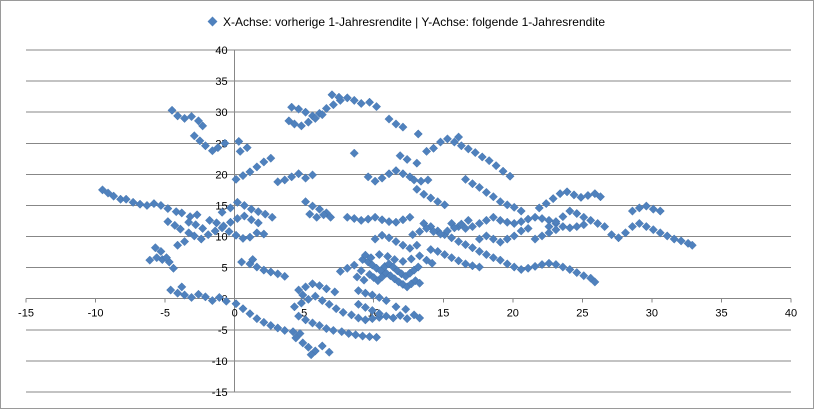  What do you see at coordinates (443, 314) in the screenshot?
I see `x-tick-label: 15` at bounding box center [443, 314].